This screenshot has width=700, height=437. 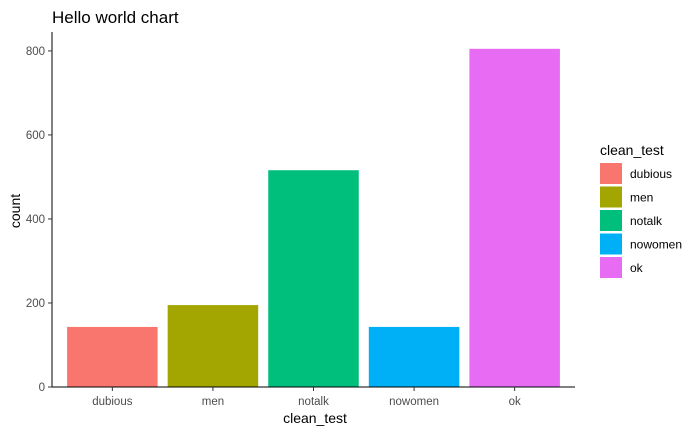 I want to click on bar-dubious, so click(x=112, y=356).